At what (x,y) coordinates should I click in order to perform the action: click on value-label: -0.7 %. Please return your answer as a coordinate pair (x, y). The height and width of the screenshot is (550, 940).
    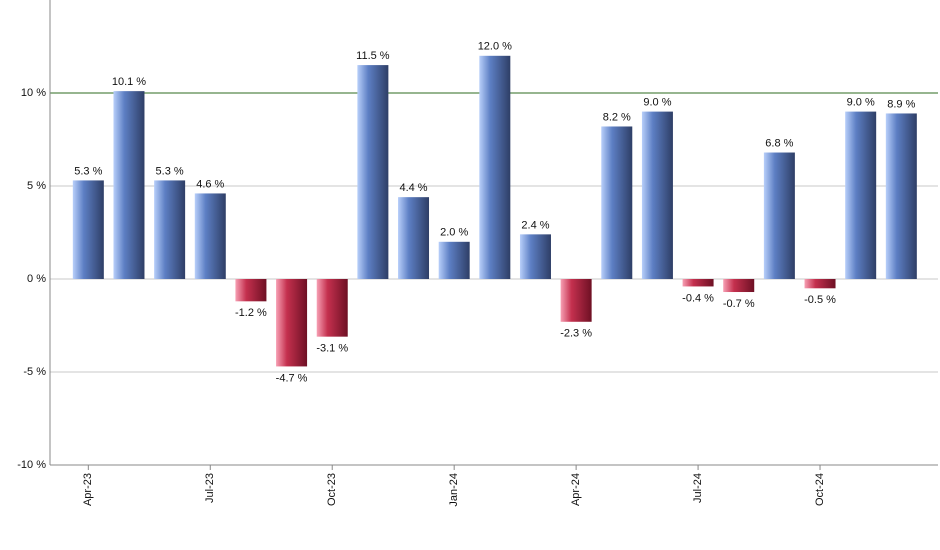
    Looking at the image, I should click on (739, 304).